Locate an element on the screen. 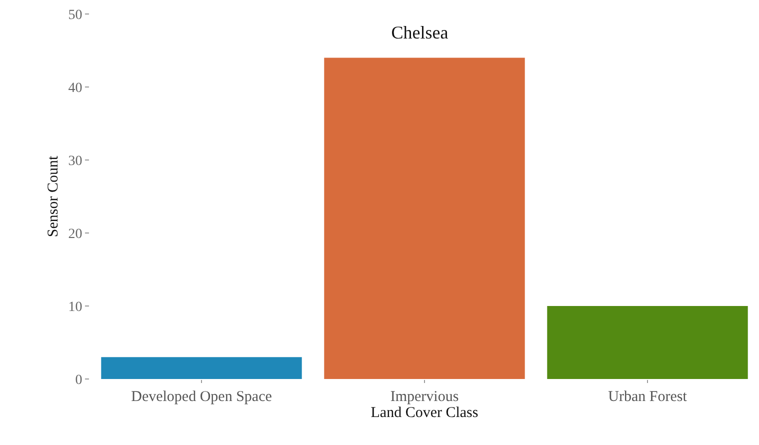  y-axis-title: Sensor Count is located at coordinates (53, 196).